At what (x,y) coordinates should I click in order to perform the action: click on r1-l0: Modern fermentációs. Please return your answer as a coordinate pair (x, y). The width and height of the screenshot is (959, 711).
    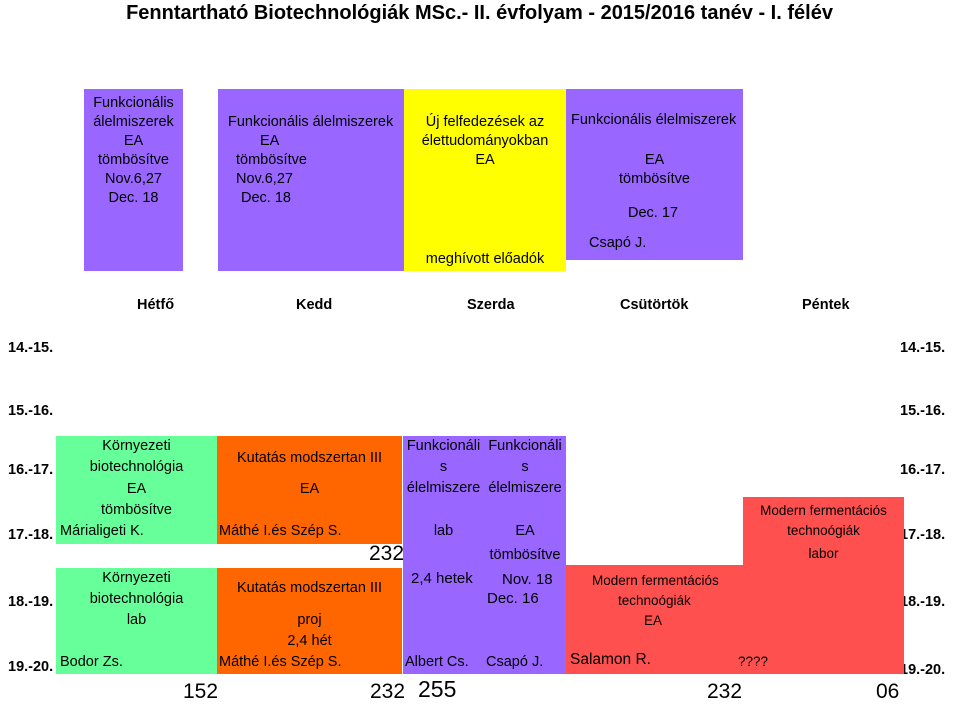
    Looking at the image, I should click on (823, 510).